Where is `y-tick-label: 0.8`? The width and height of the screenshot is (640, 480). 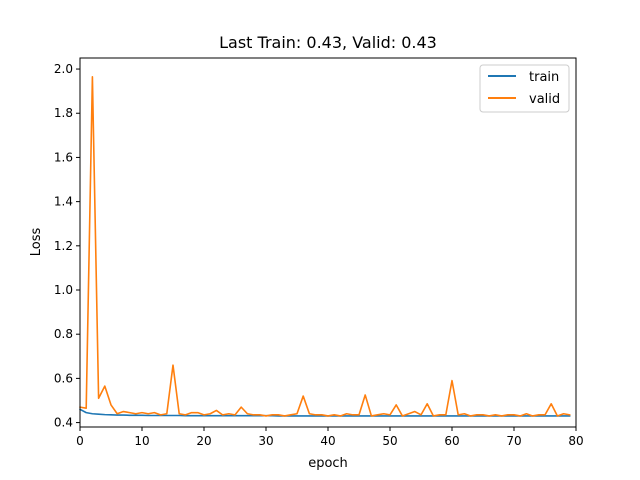
y-tick-label: 0.8 is located at coordinates (63, 334).